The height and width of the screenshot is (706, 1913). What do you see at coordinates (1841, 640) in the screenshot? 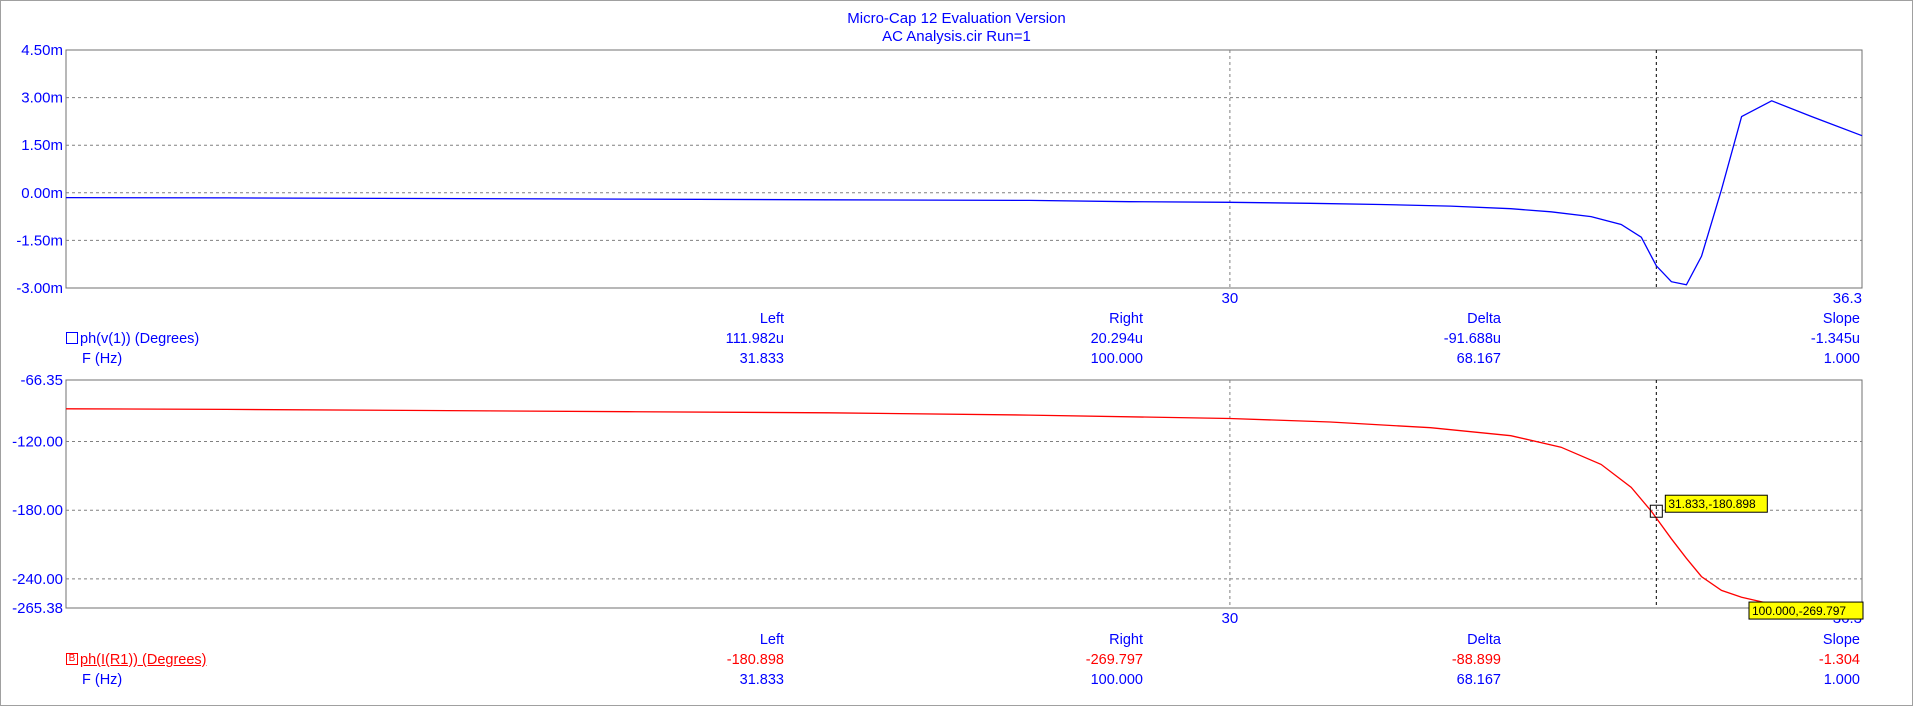
I see `header-slope-2: Slope` at bounding box center [1841, 640].